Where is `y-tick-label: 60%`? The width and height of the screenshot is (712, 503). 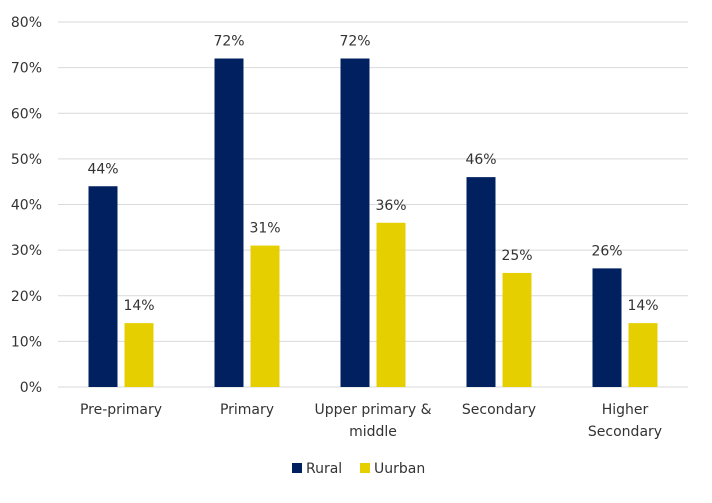 y-tick-label: 60% is located at coordinates (26, 114).